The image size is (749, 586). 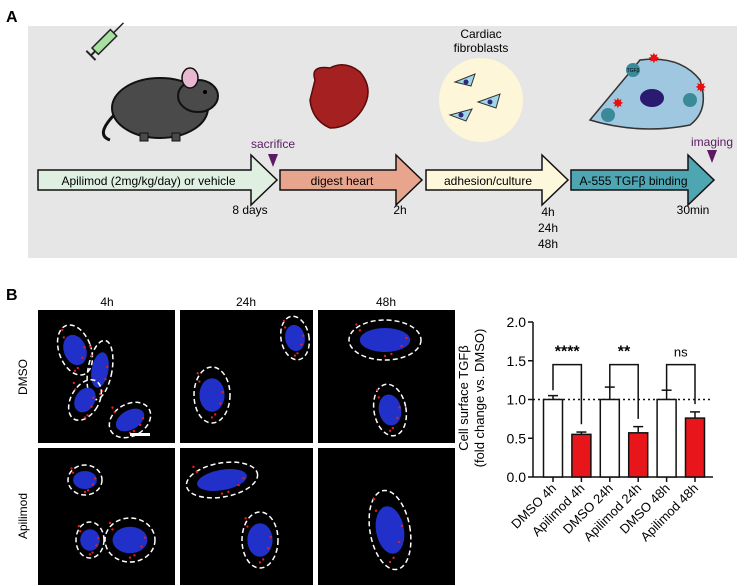 What do you see at coordinates (399, 210) in the screenshot?
I see `step-duration: 2h` at bounding box center [399, 210].